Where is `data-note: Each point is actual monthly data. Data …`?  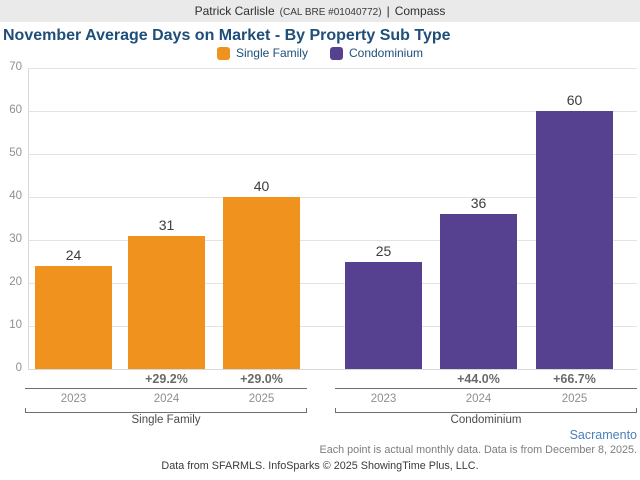 data-note: Each point is actual monthly data. Data … is located at coordinates (478, 450).